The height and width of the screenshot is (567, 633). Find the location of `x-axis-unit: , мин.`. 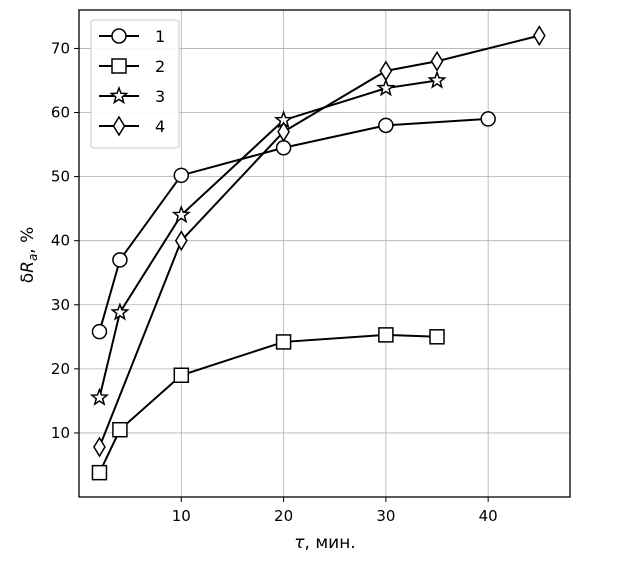

x-axis-unit: , мин. is located at coordinates (330, 543).